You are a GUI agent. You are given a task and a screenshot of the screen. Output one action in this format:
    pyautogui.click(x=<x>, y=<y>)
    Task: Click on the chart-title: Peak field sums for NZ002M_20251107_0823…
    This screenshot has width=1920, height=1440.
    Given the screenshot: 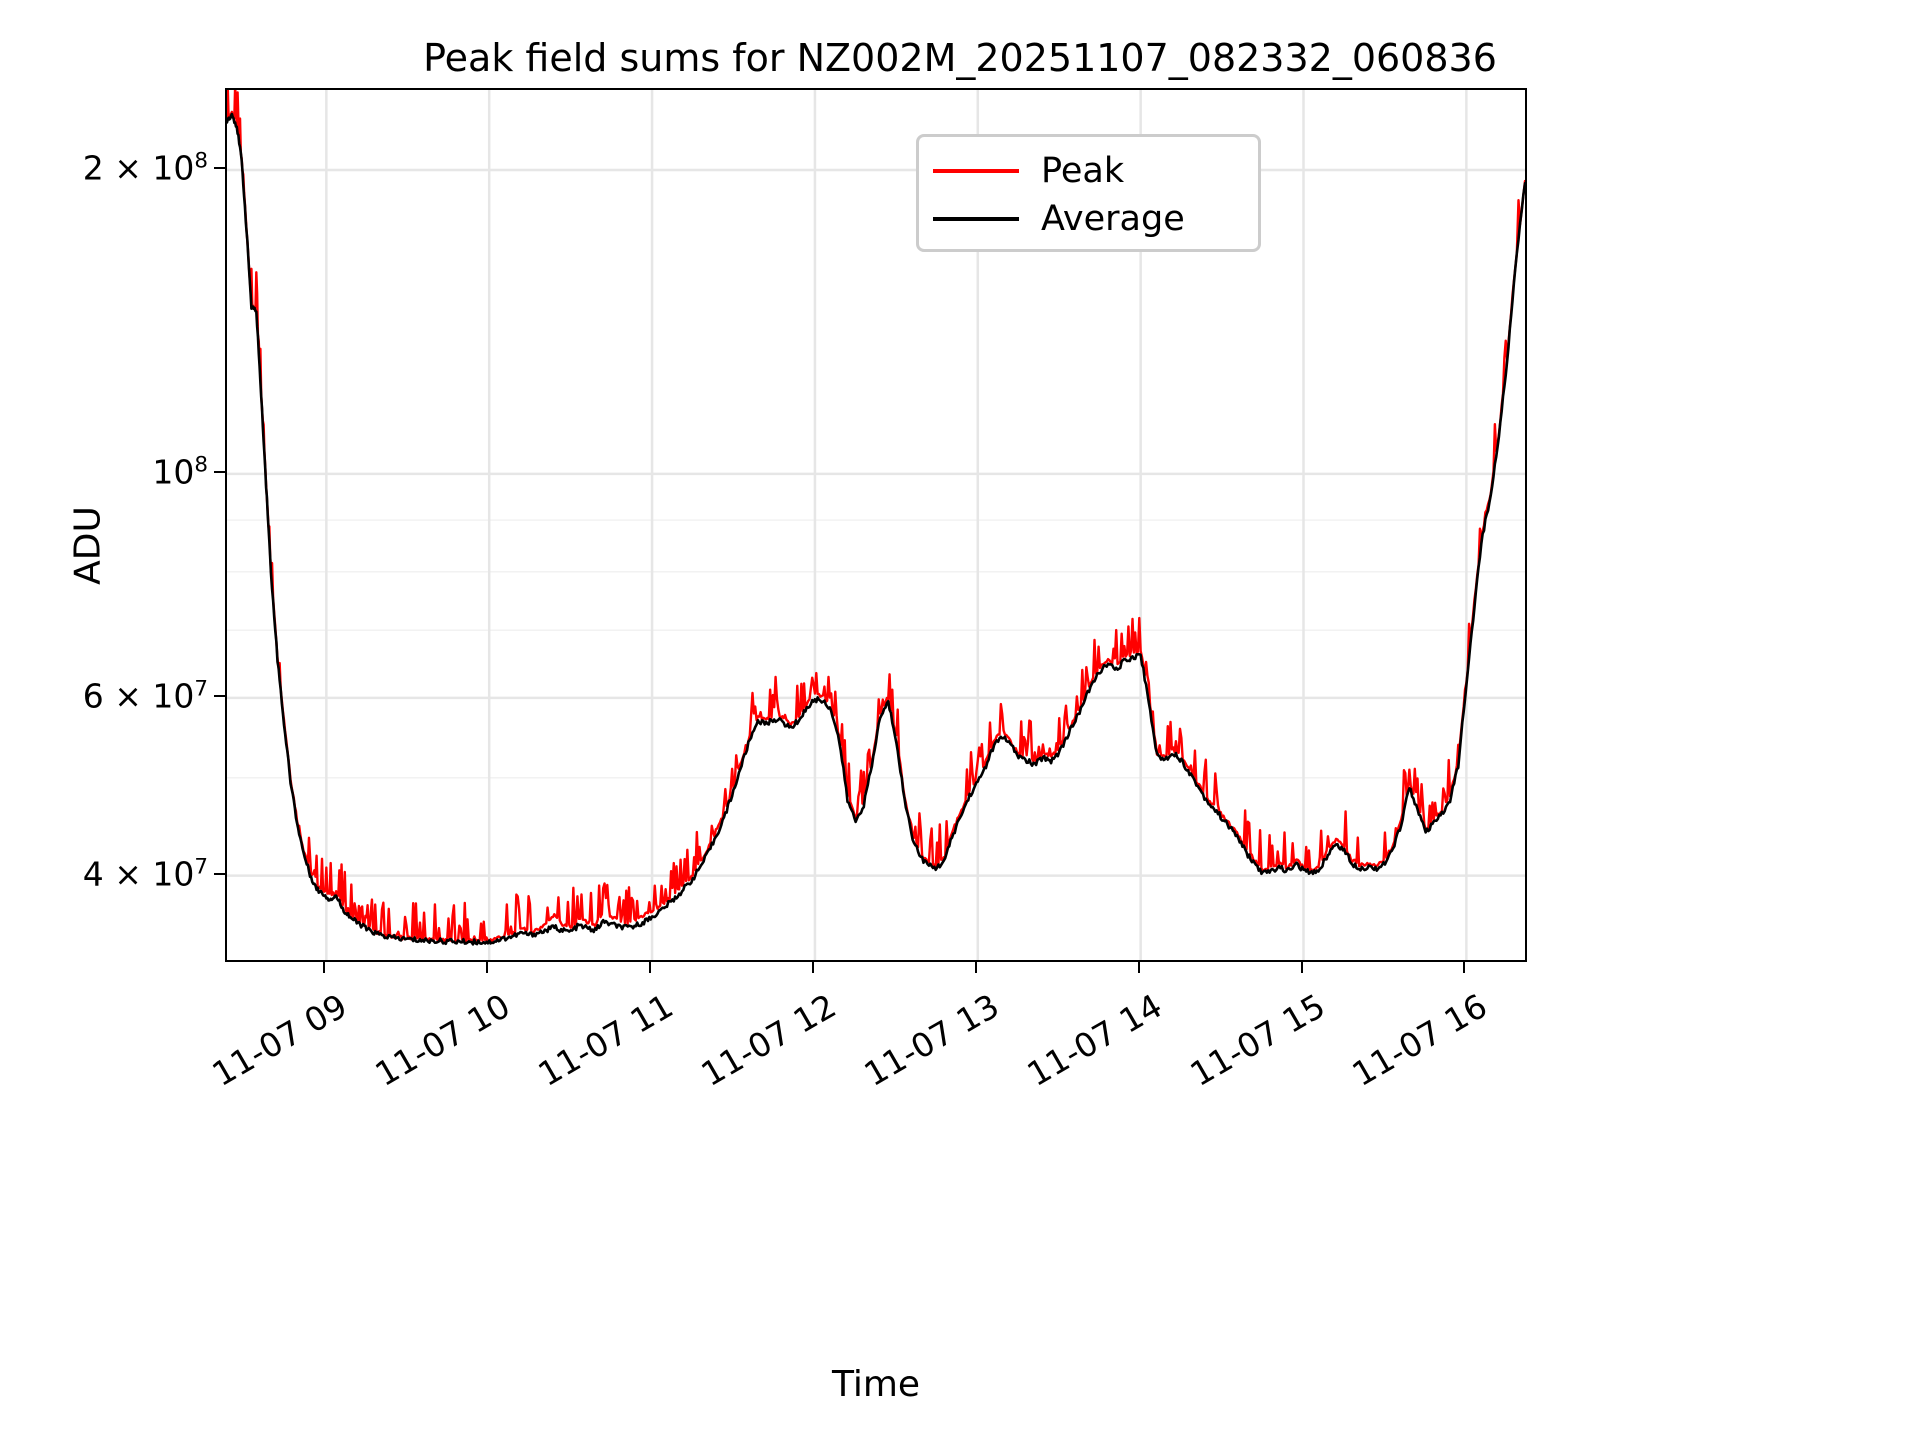 What is the action you would take?
    pyautogui.click(x=960, y=58)
    